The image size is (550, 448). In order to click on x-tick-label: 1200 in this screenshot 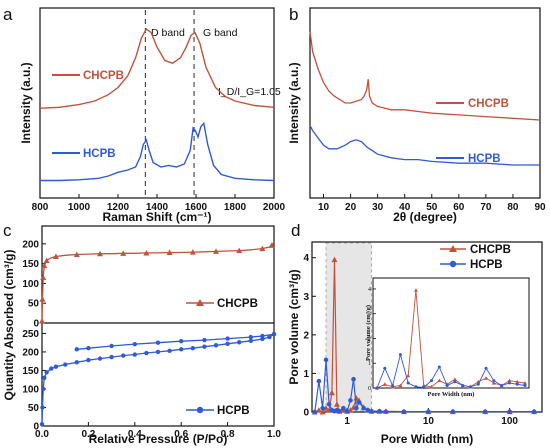, I will do `click(118, 207)`.